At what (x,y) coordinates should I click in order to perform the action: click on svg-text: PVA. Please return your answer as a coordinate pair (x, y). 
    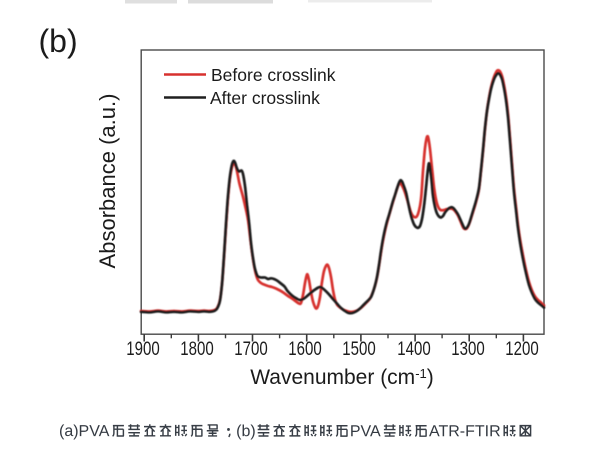
    Looking at the image, I should click on (365, 431).